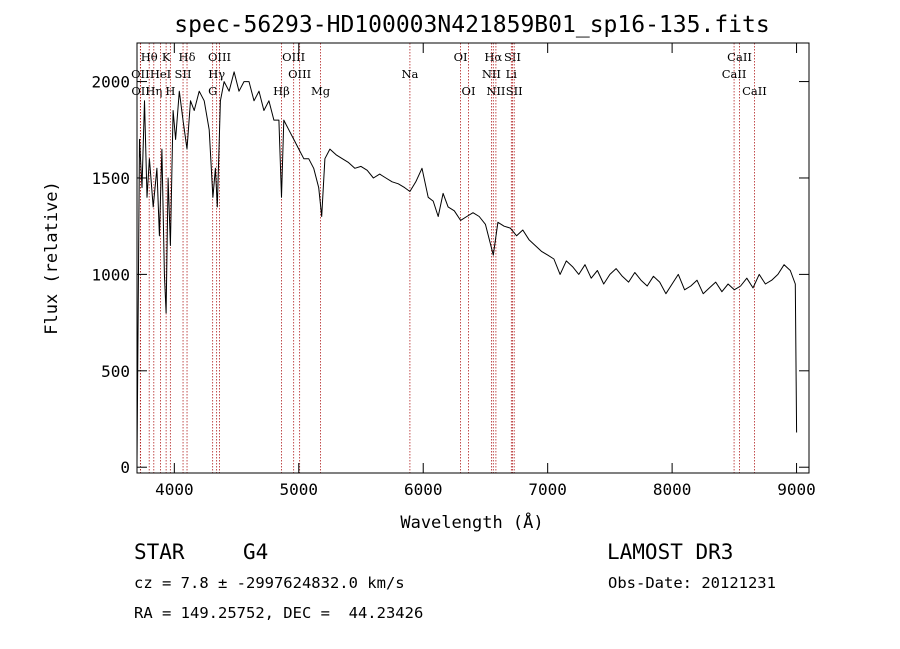 This screenshot has height=649, width=900. Describe the element at coordinates (140, 91) in the screenshot. I see `line-label-o2-3730: OII` at that location.